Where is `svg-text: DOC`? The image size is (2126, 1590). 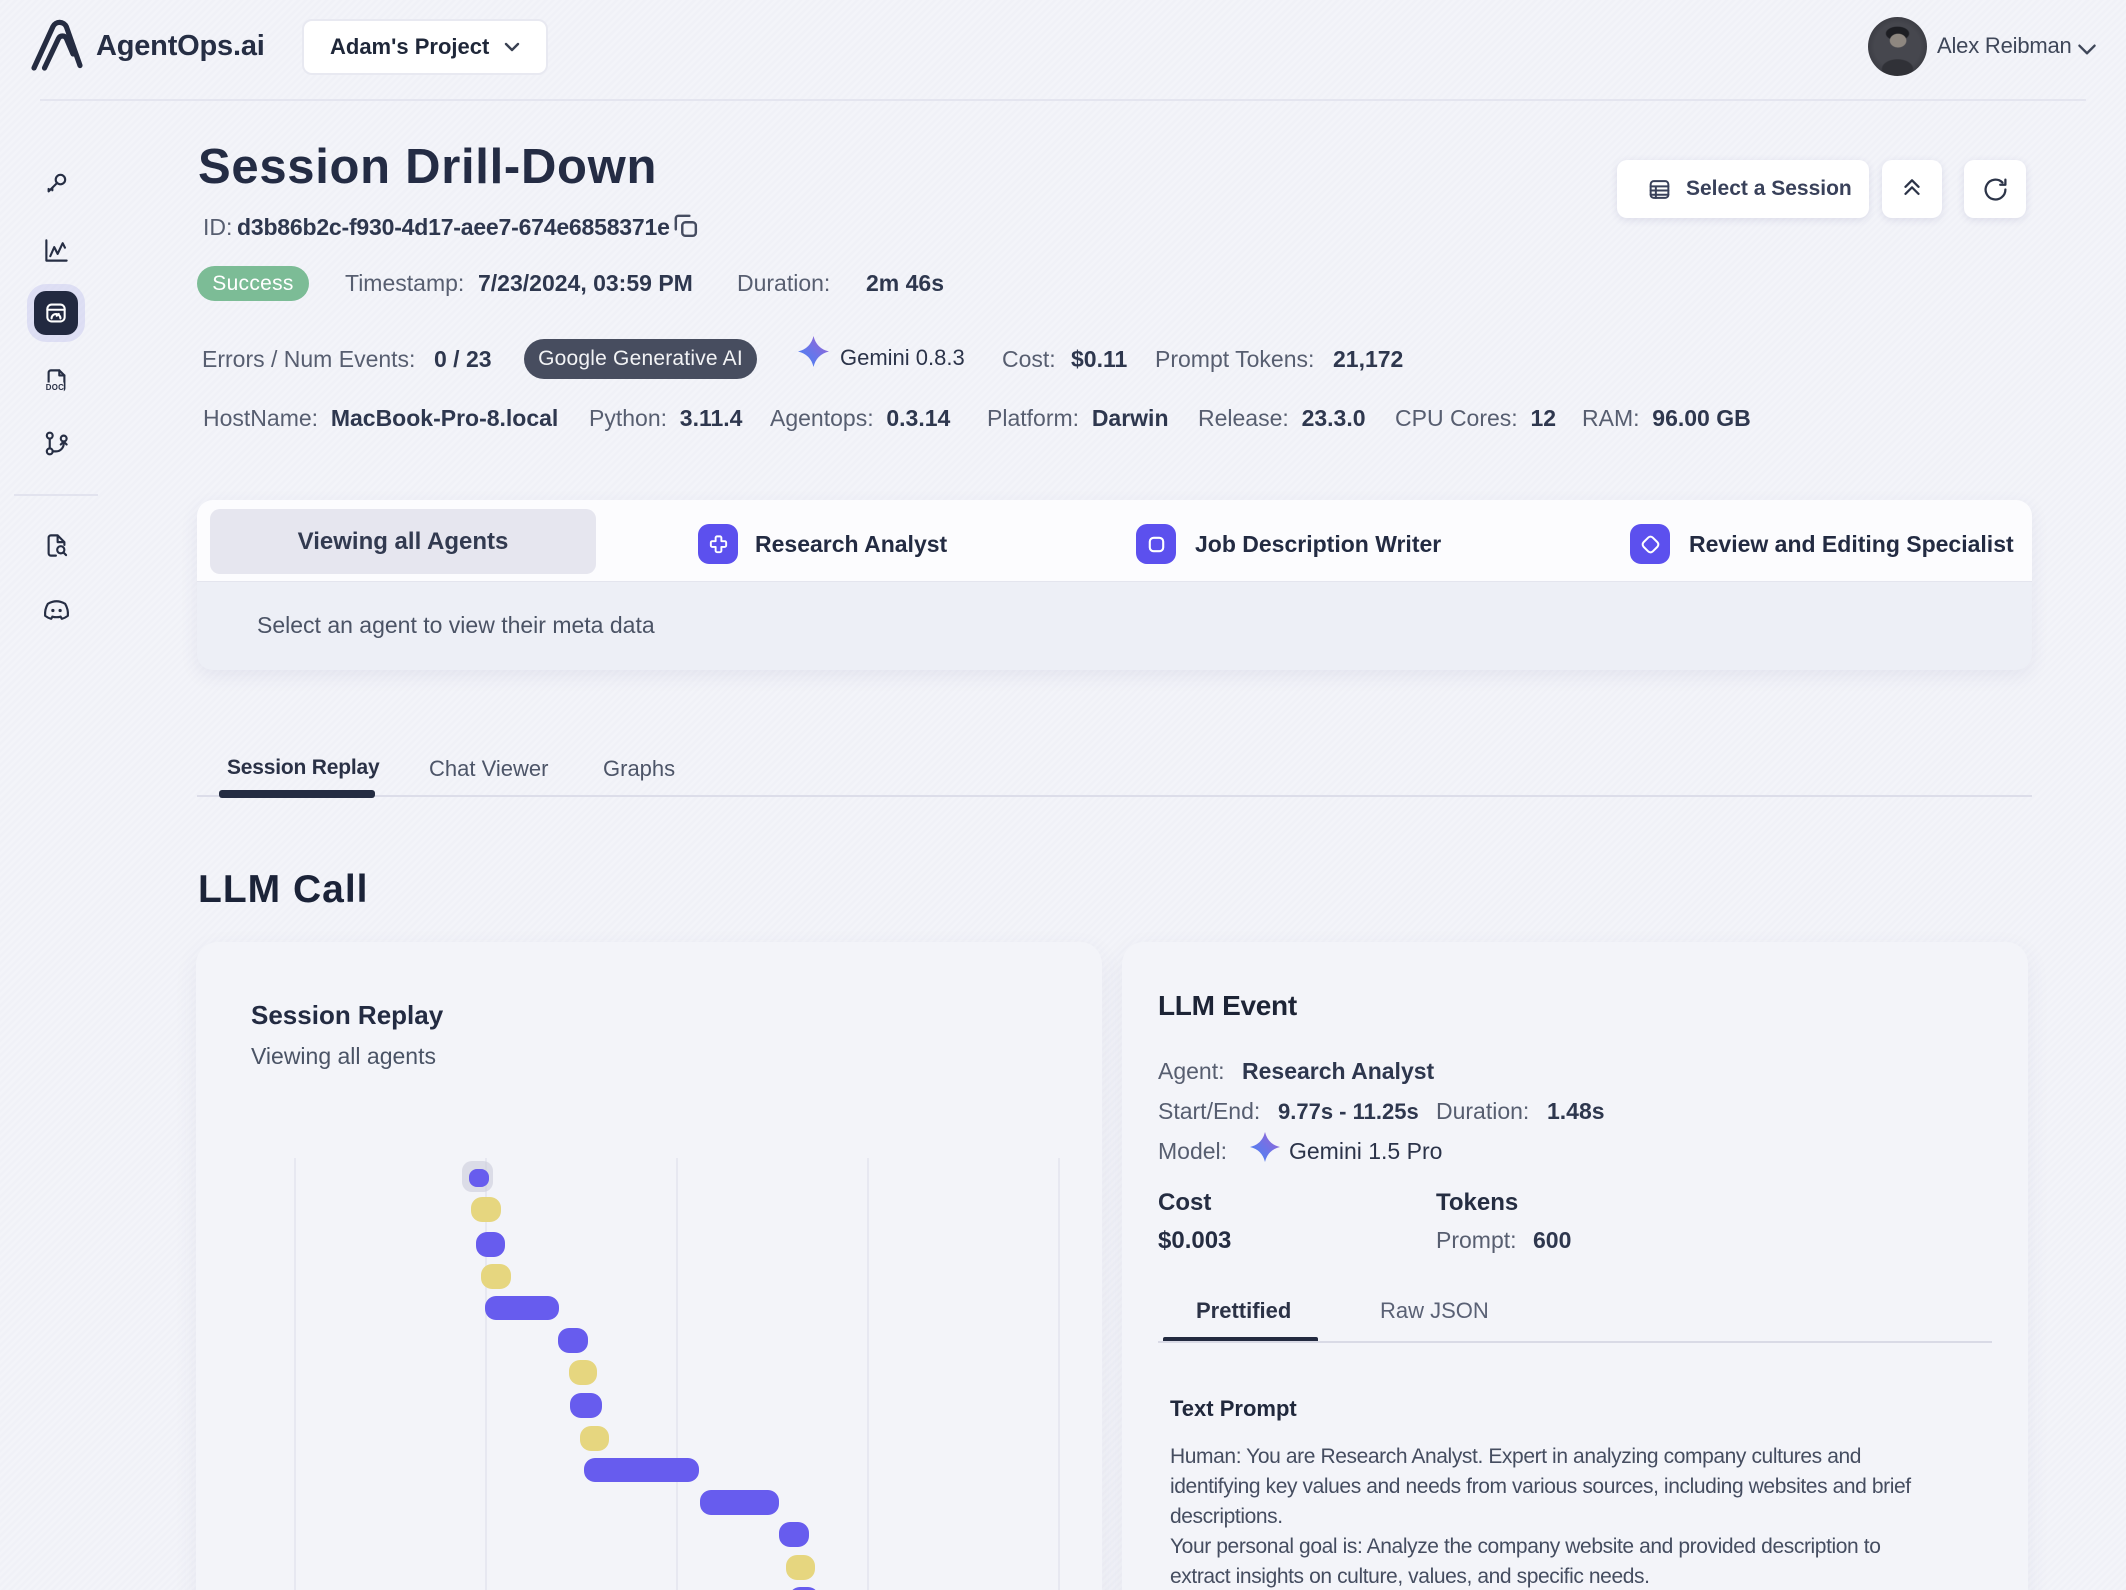 svg-text: DOC is located at coordinates (55, 387).